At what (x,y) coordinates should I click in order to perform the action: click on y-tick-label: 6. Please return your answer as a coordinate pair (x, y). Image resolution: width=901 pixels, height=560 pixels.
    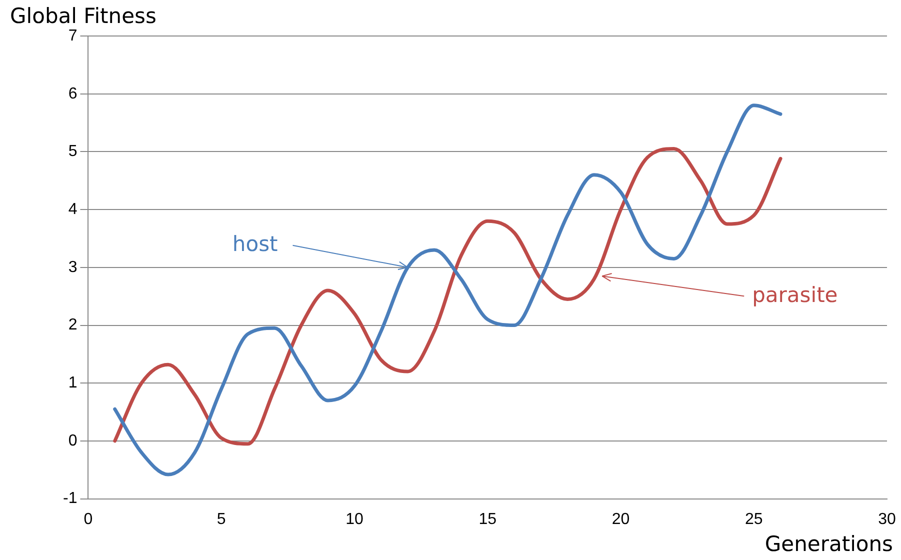
    Looking at the image, I should click on (73, 93).